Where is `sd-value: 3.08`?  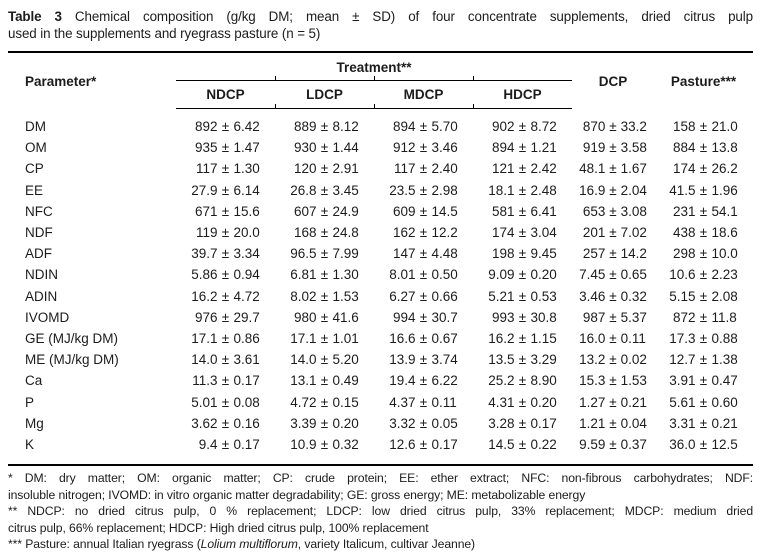 sd-value: 3.08 is located at coordinates (633, 211).